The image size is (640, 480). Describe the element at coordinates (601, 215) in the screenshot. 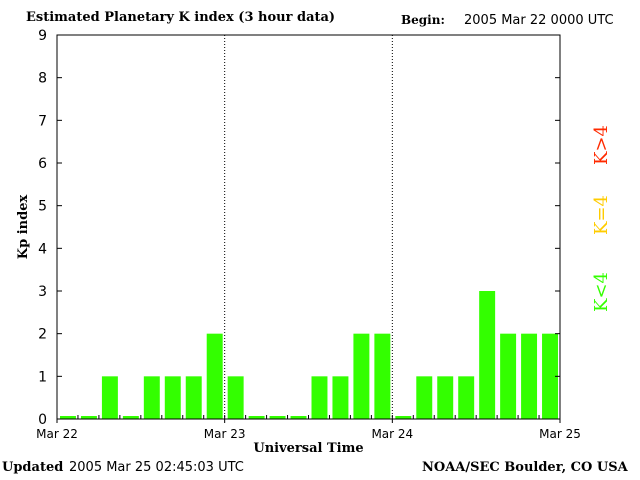

I see `legend-item: K=4` at that location.